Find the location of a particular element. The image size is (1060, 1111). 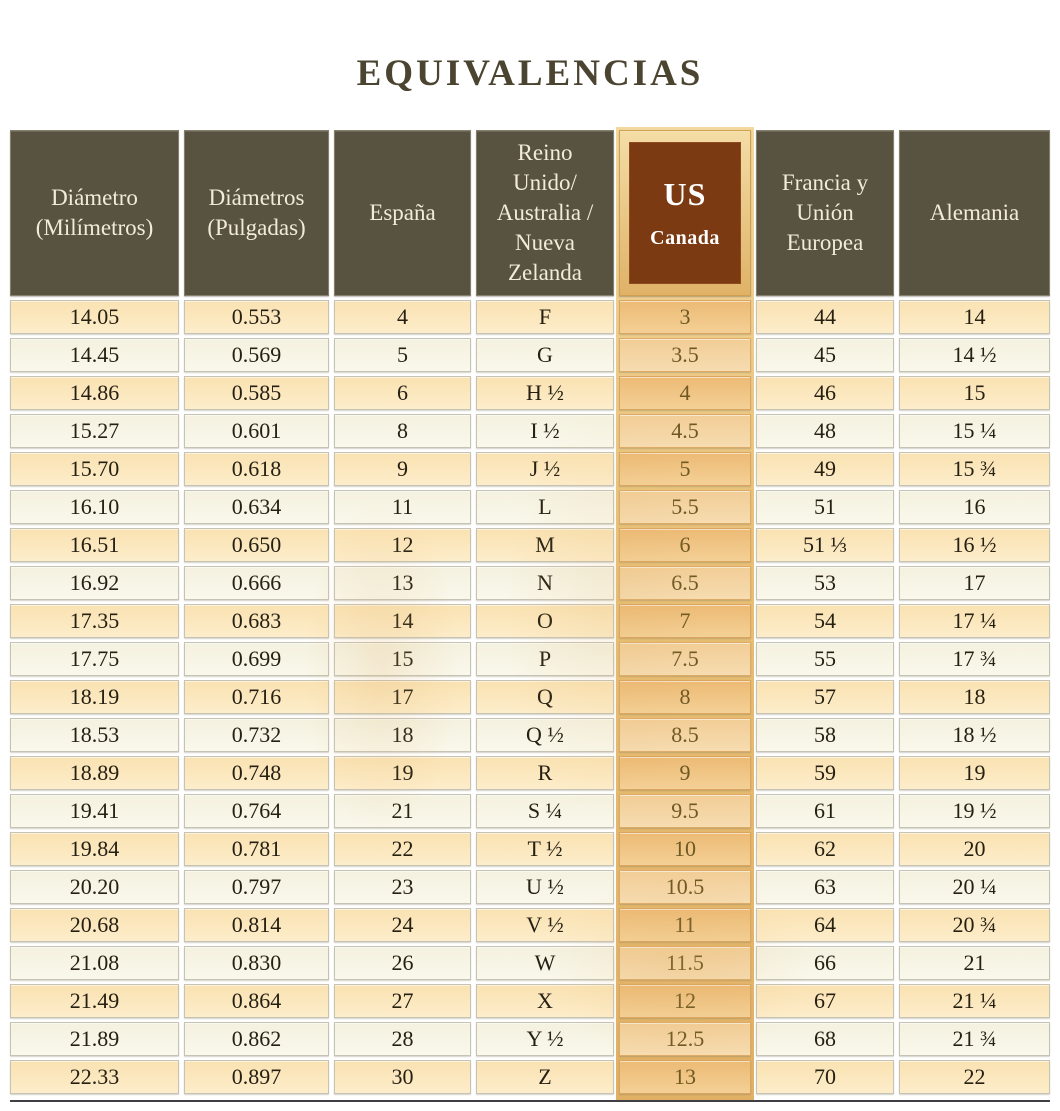

table-cell: 15 ¾ is located at coordinates (974, 469).